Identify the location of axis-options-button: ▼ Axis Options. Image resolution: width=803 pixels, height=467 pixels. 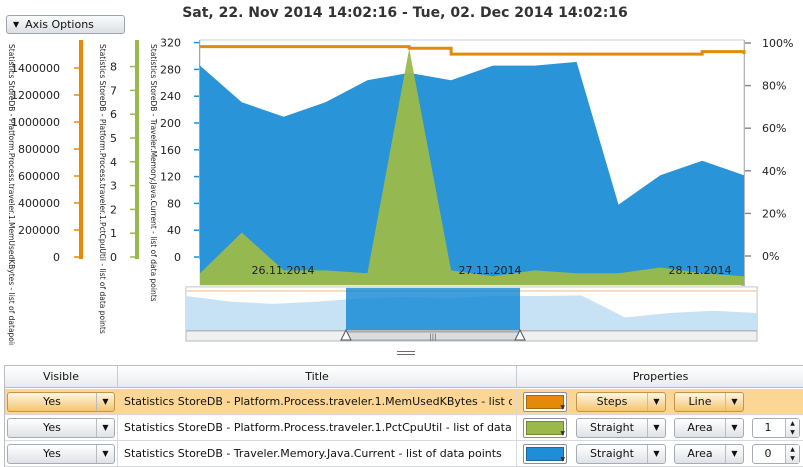
(65, 24).